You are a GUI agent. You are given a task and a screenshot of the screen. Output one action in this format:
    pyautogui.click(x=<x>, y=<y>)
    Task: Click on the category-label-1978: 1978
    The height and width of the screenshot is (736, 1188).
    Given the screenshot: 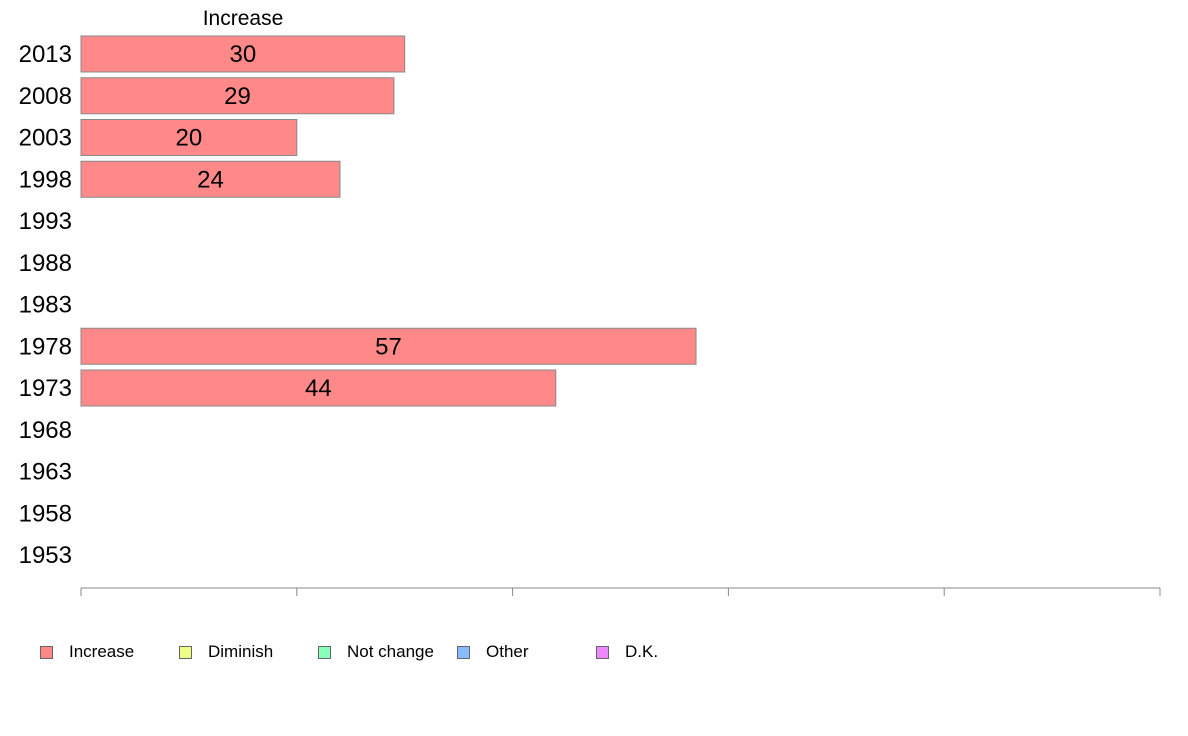 What is the action you would take?
    pyautogui.click(x=45, y=346)
    